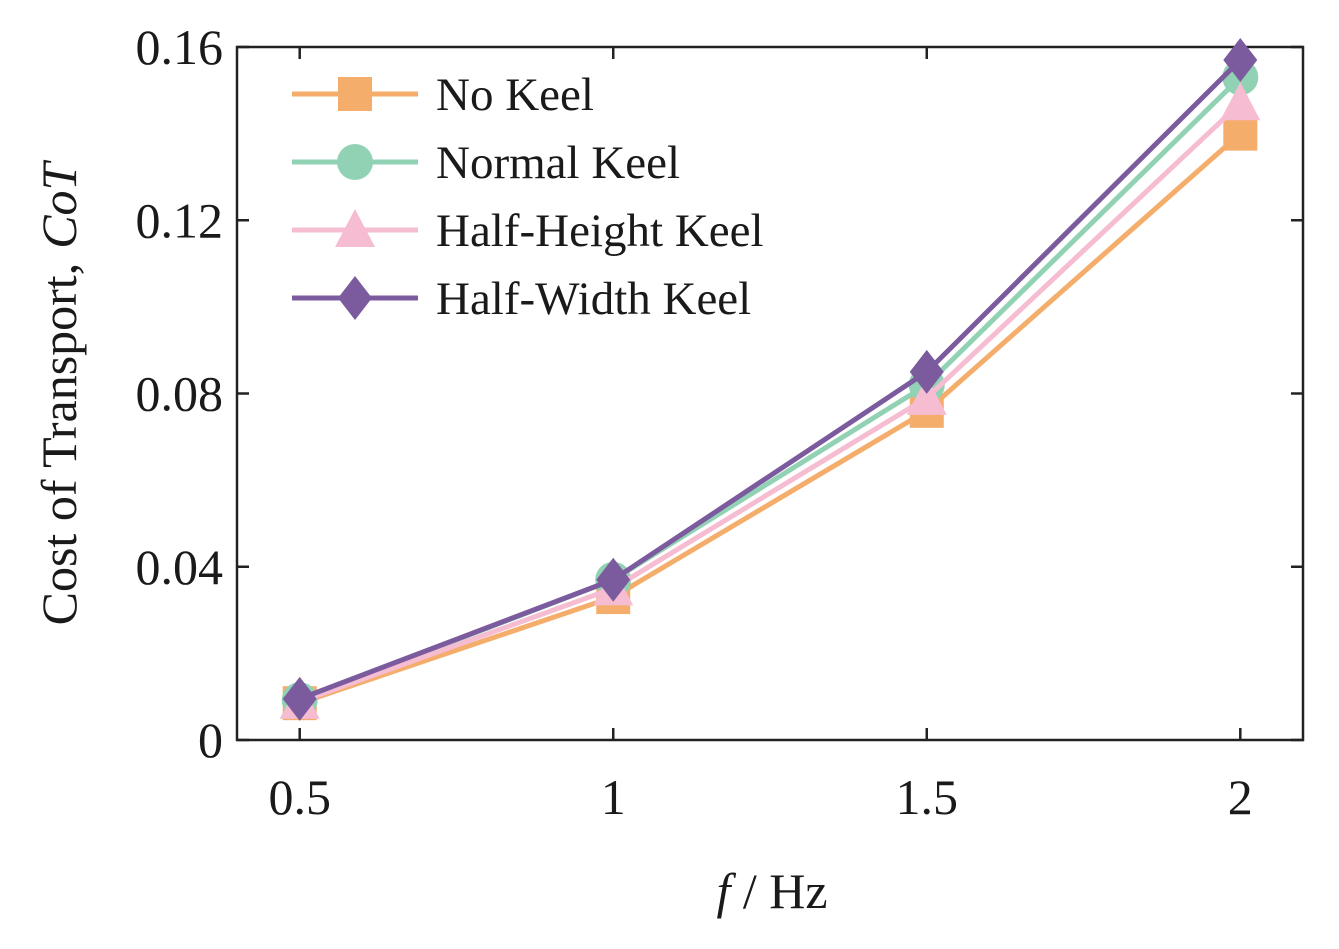  What do you see at coordinates (1240, 797) in the screenshot?
I see `x-tick-label: 2` at bounding box center [1240, 797].